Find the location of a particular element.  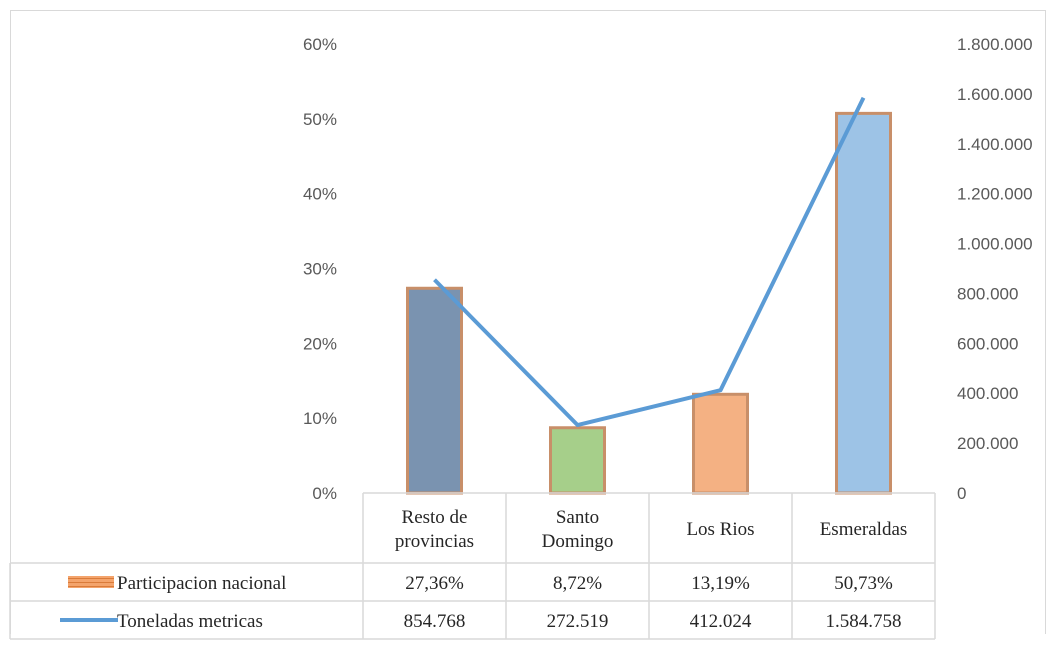

right-axis-tick: 800.000 is located at coordinates (987, 293).